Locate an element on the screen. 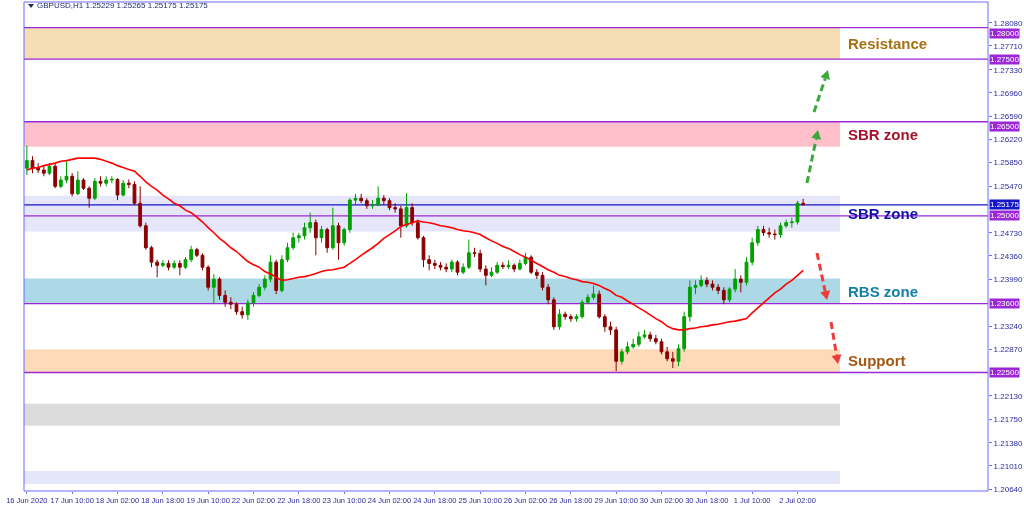  y-tick-label: 1.24360 is located at coordinates (1008, 256).